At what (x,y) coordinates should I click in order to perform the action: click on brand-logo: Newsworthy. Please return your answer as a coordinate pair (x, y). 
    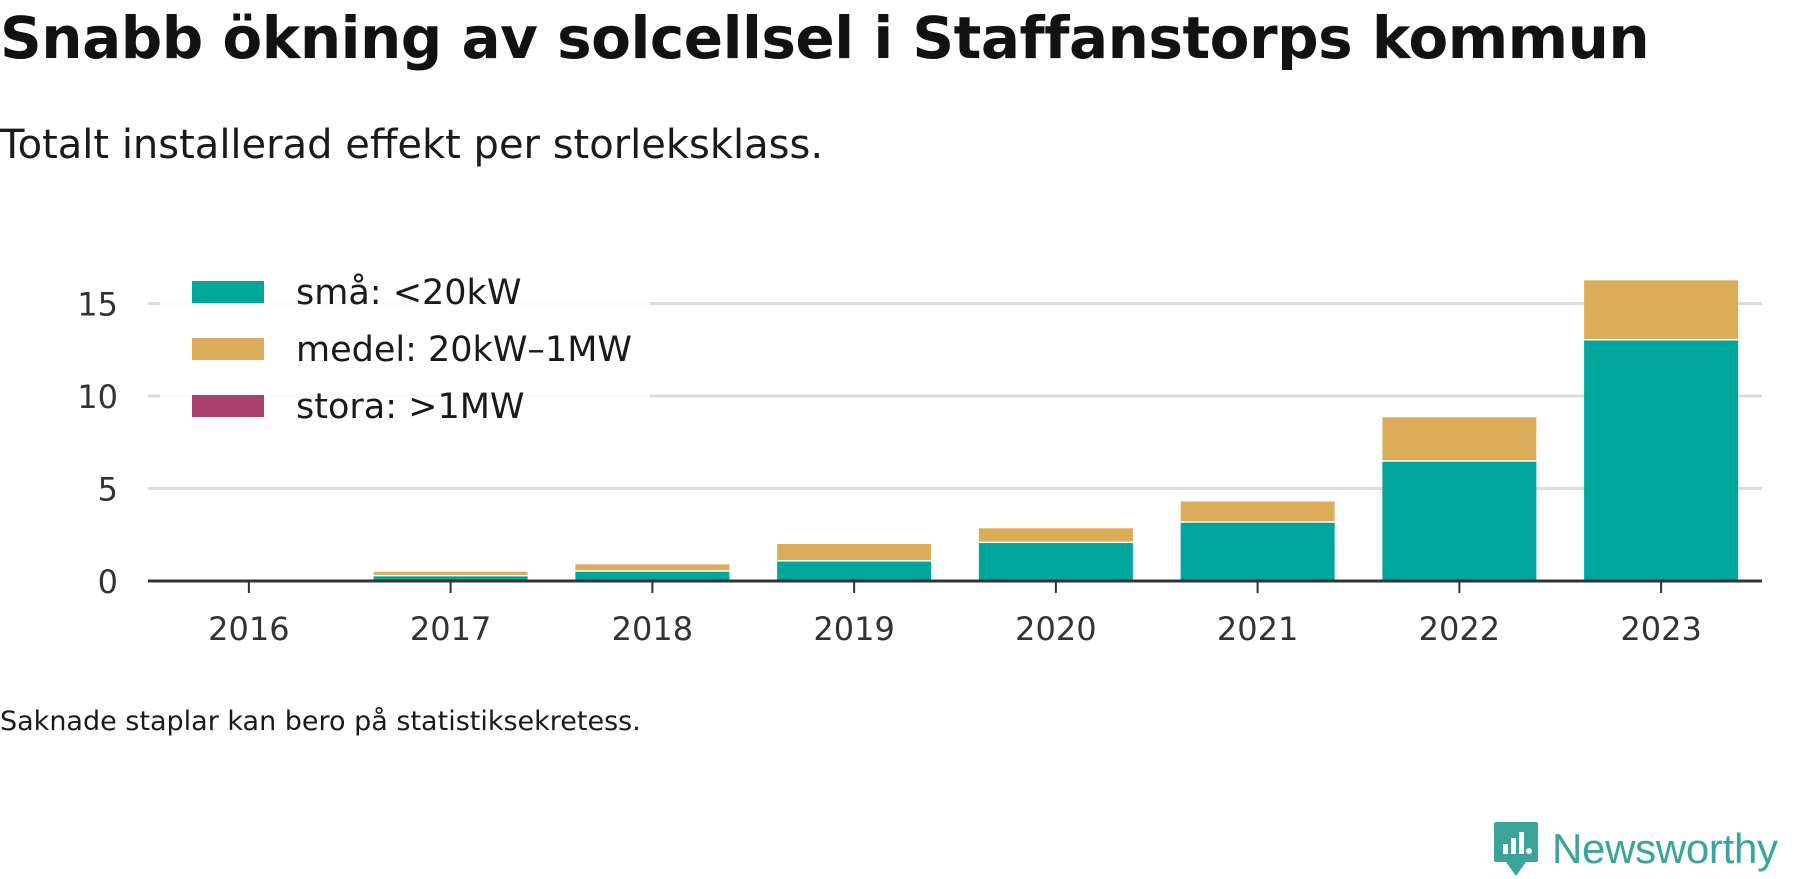
    Looking at the image, I should click on (1635, 849).